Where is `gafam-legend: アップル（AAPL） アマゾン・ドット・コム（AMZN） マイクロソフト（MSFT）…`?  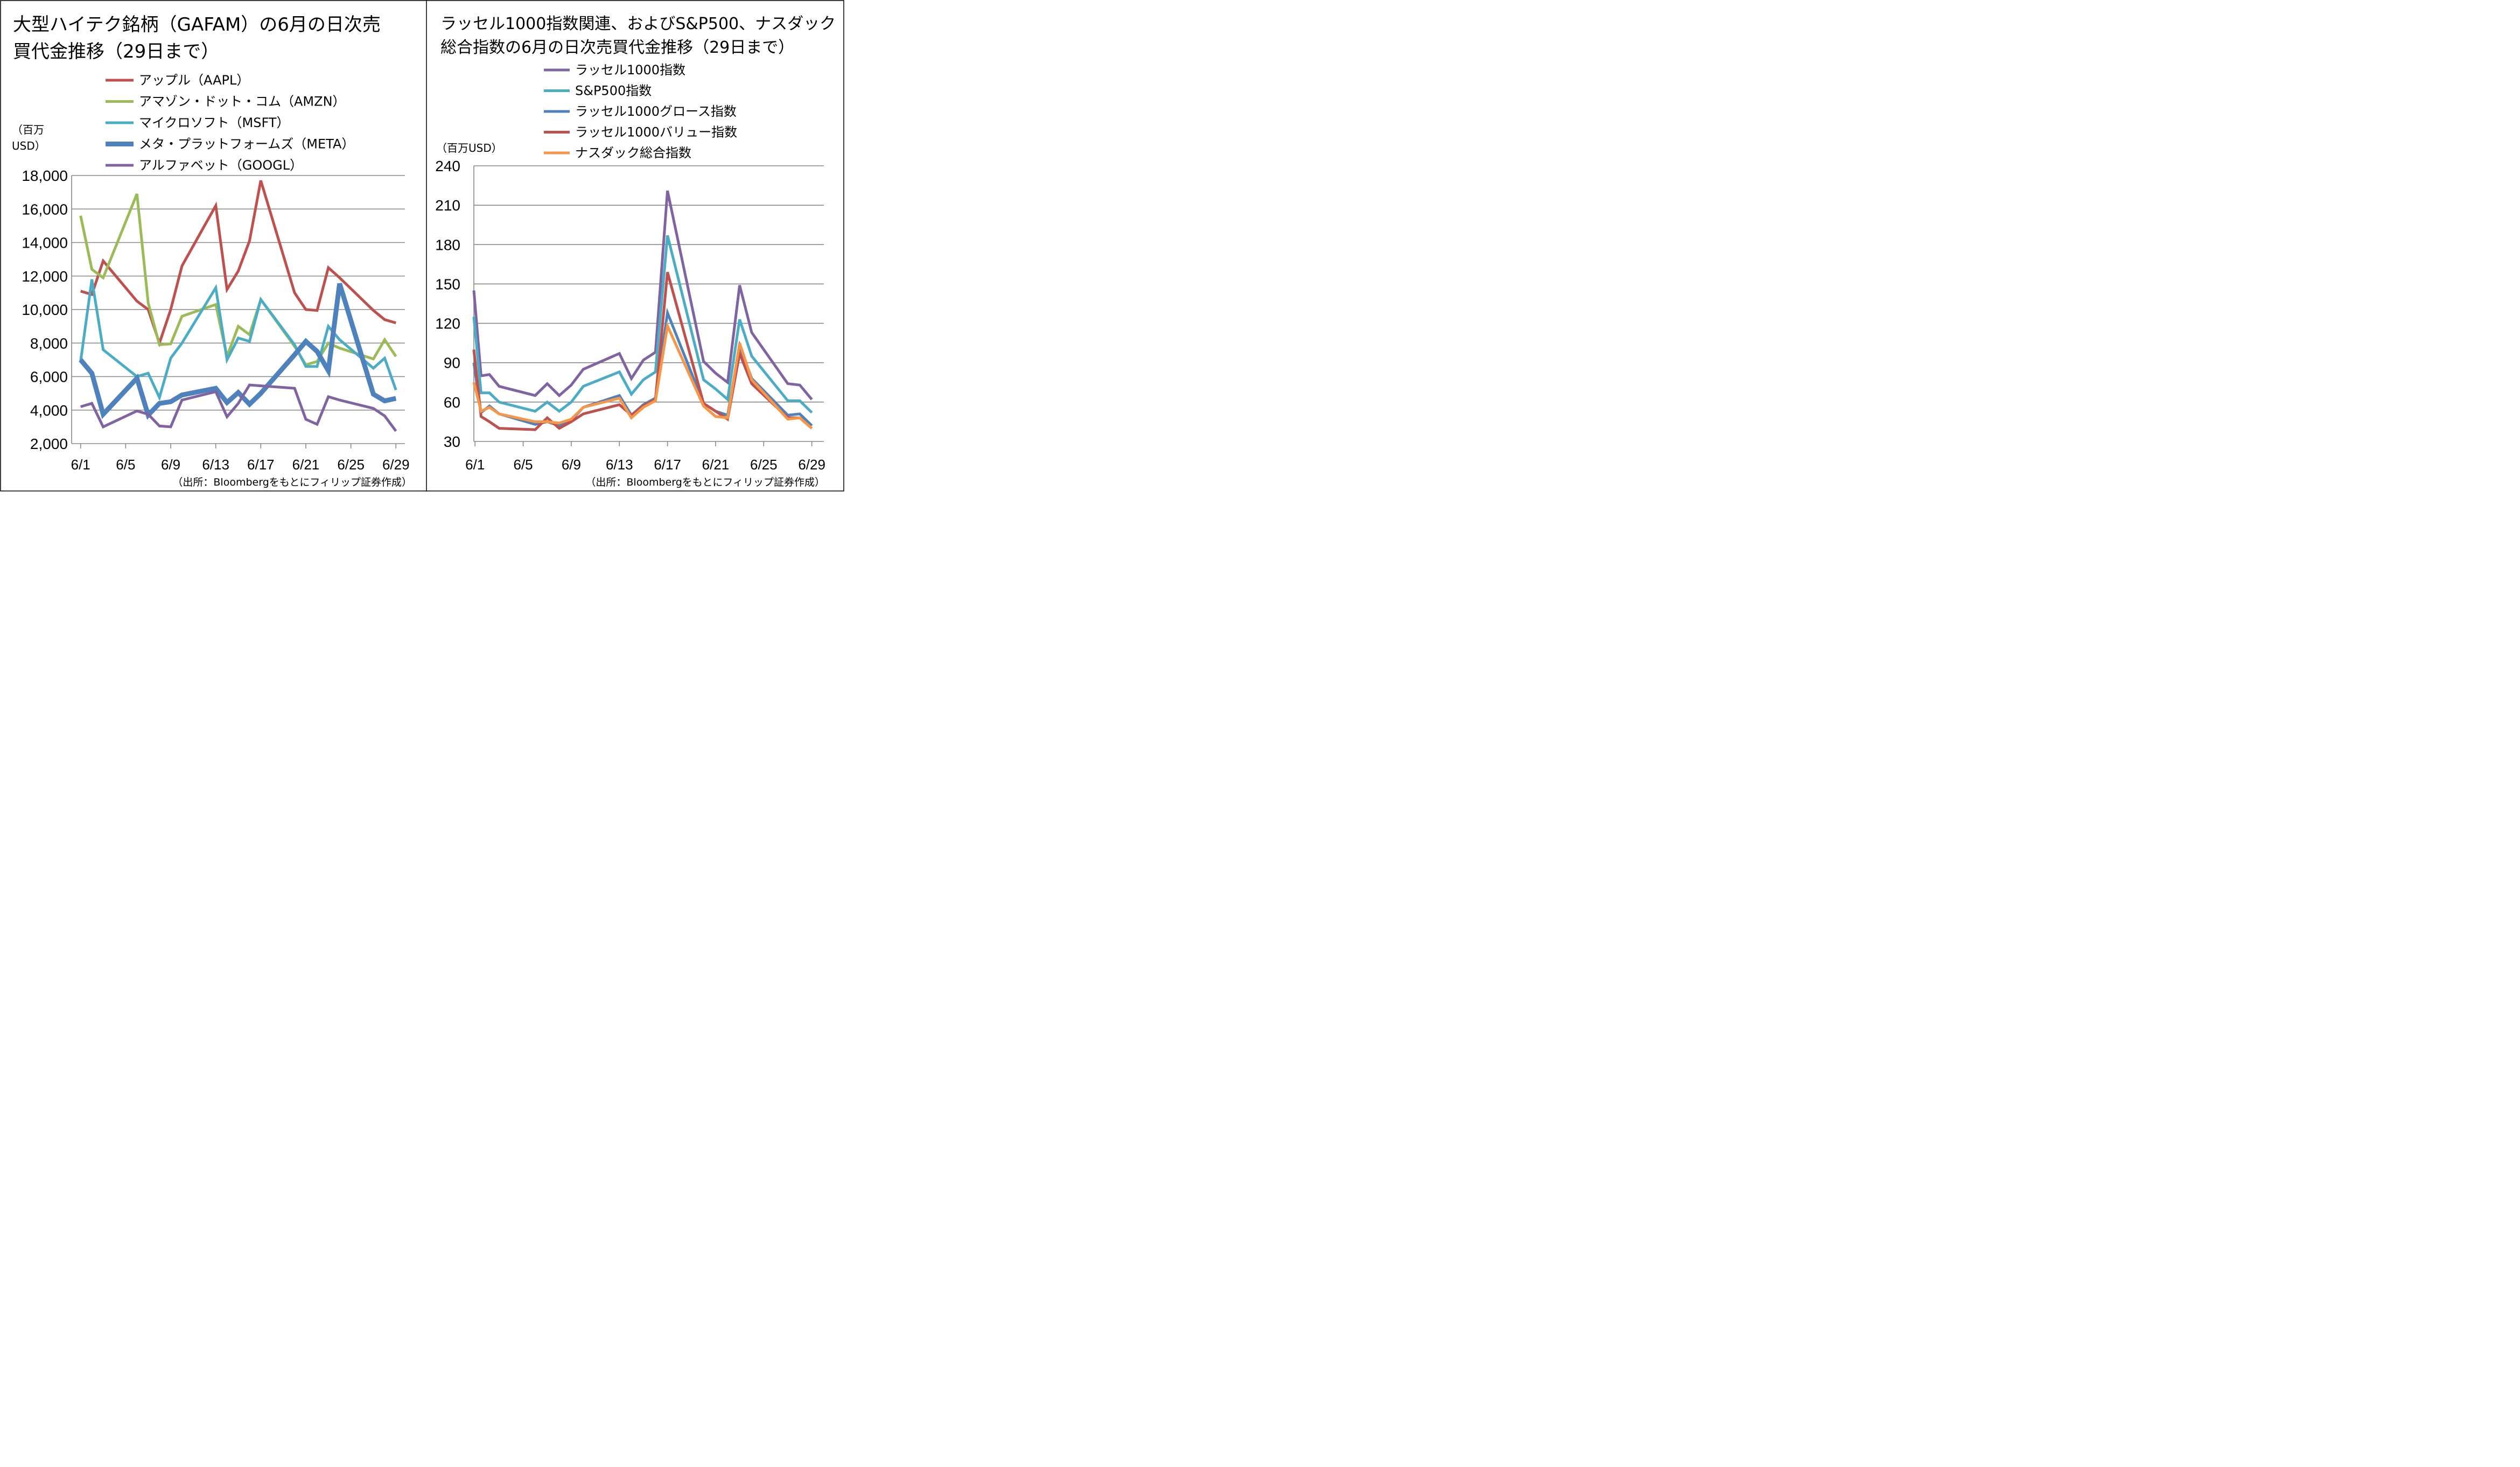 gafam-legend: アップル（AAPL） アマゾン・ドット・コム（AMZN） マイクロソフト（MSFT）… is located at coordinates (230, 123).